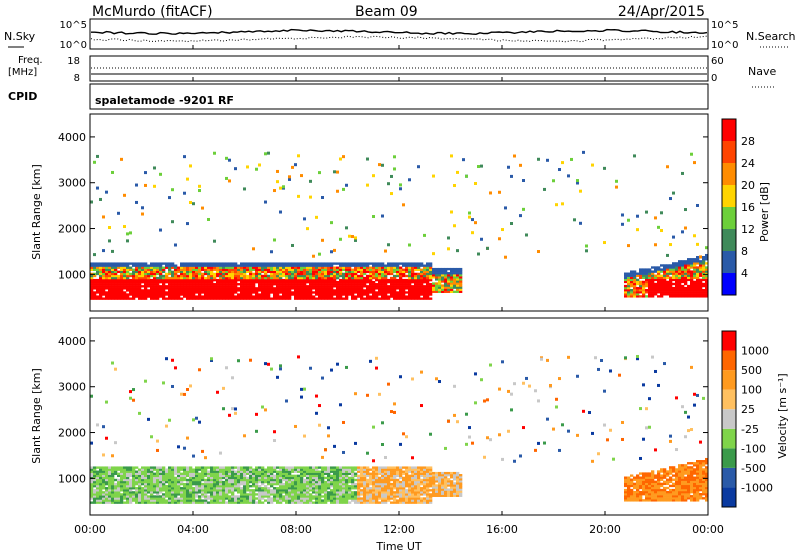 The height and width of the screenshot is (554, 800). I want to click on freq-left-top-tick: 18, so click(73, 61).